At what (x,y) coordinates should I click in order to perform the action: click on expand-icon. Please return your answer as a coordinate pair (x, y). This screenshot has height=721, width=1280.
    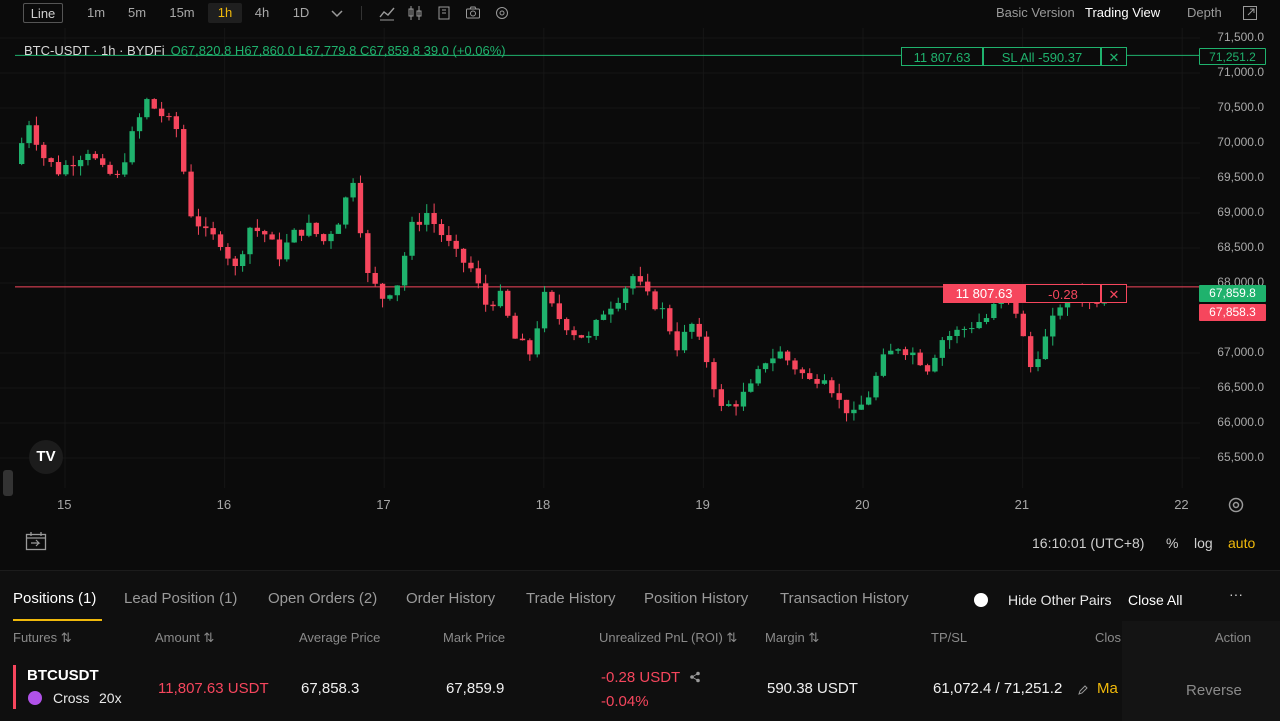
    Looking at the image, I should click on (1250, 13).